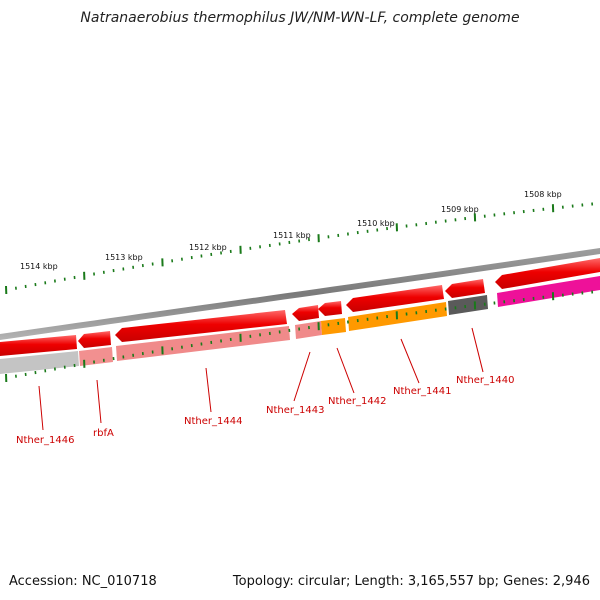  Describe the element at coordinates (295, 410) in the screenshot. I see `gene-label-nther-1443: Nther_1443` at that location.